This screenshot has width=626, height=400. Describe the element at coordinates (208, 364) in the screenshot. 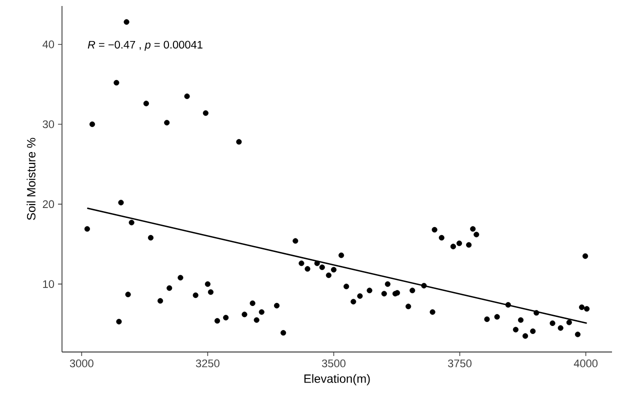

I see `x-tick-label: 3250` at that location.